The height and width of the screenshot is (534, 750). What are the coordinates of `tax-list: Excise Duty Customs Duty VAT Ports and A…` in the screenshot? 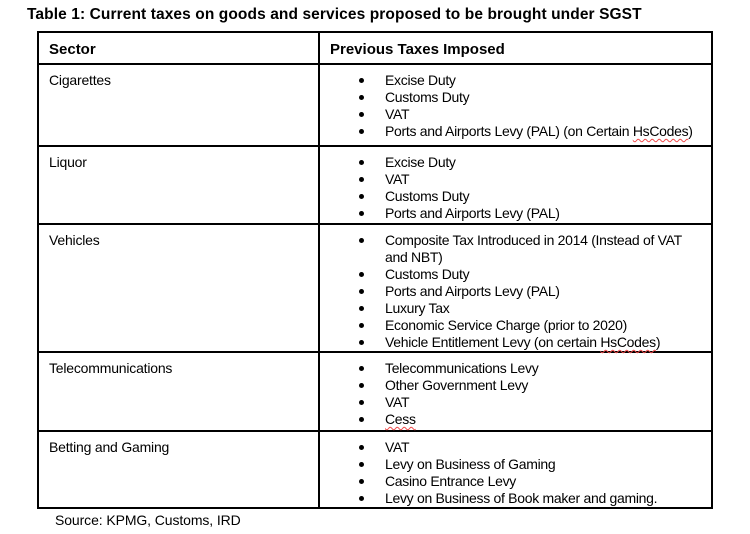 It's located at (512, 106).